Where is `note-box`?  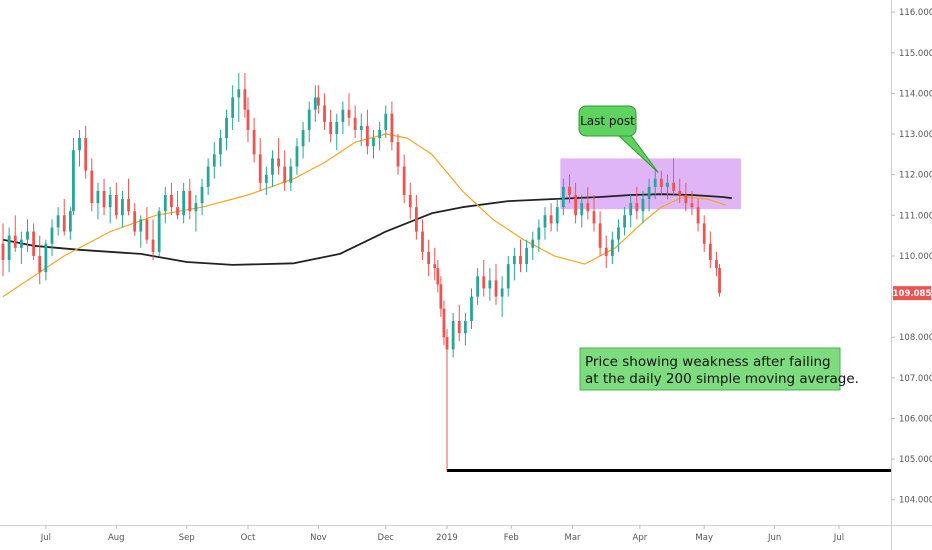
note-box is located at coordinates (710, 369).